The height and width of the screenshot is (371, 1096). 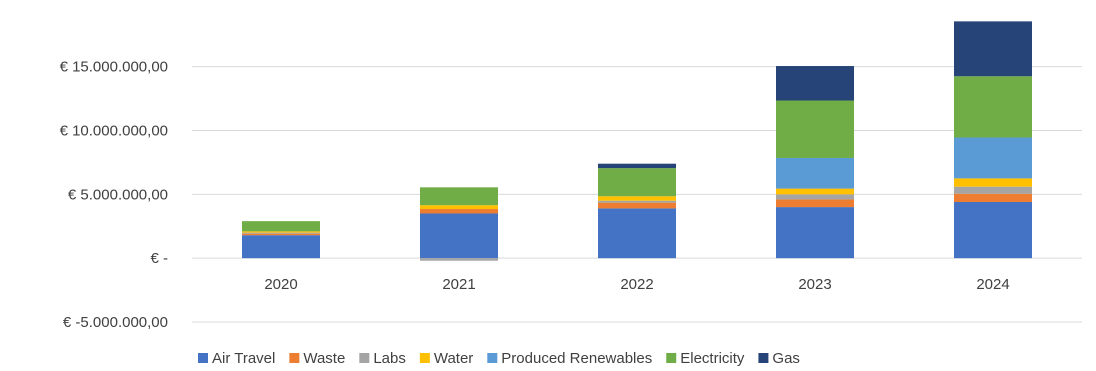 I want to click on x-tick-label: 2024, so click(x=992, y=284).